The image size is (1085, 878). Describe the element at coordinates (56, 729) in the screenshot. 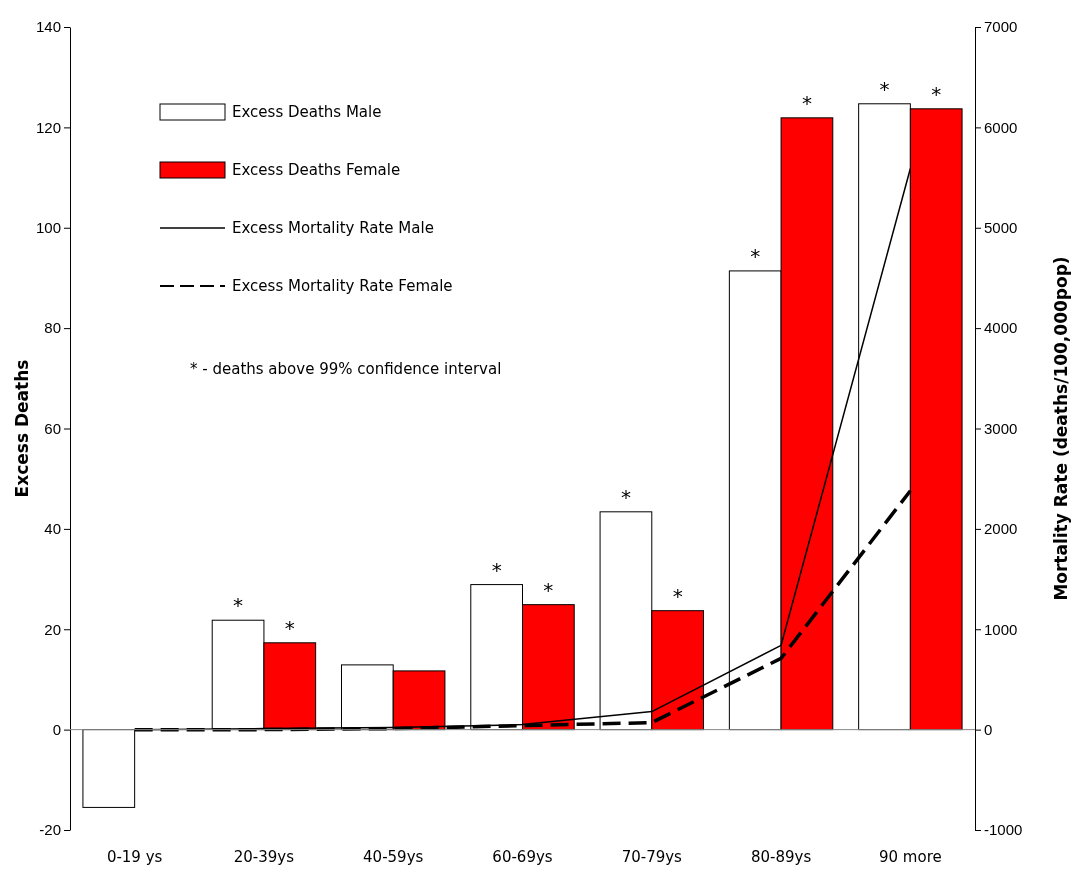

I see `y-tick-label: 0` at that location.